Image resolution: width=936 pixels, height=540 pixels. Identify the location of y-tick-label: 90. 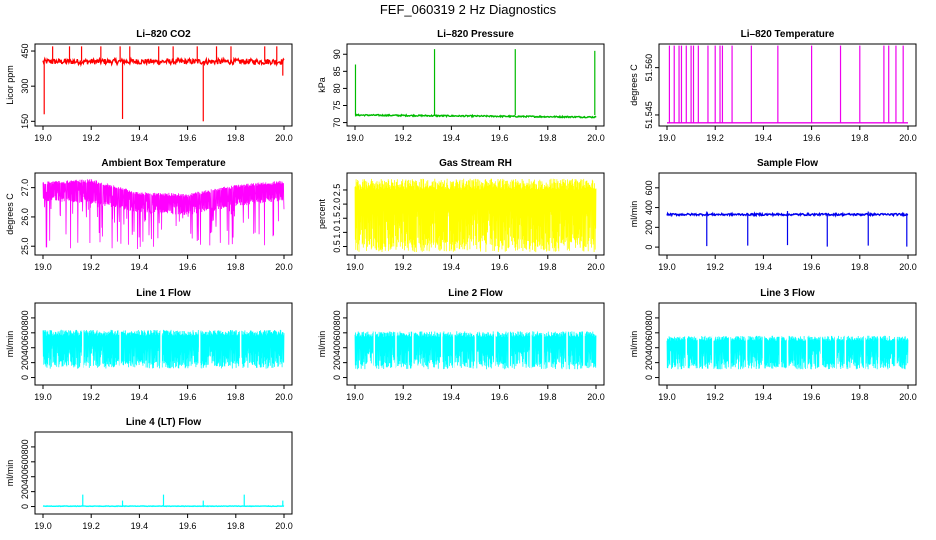
(337, 54).